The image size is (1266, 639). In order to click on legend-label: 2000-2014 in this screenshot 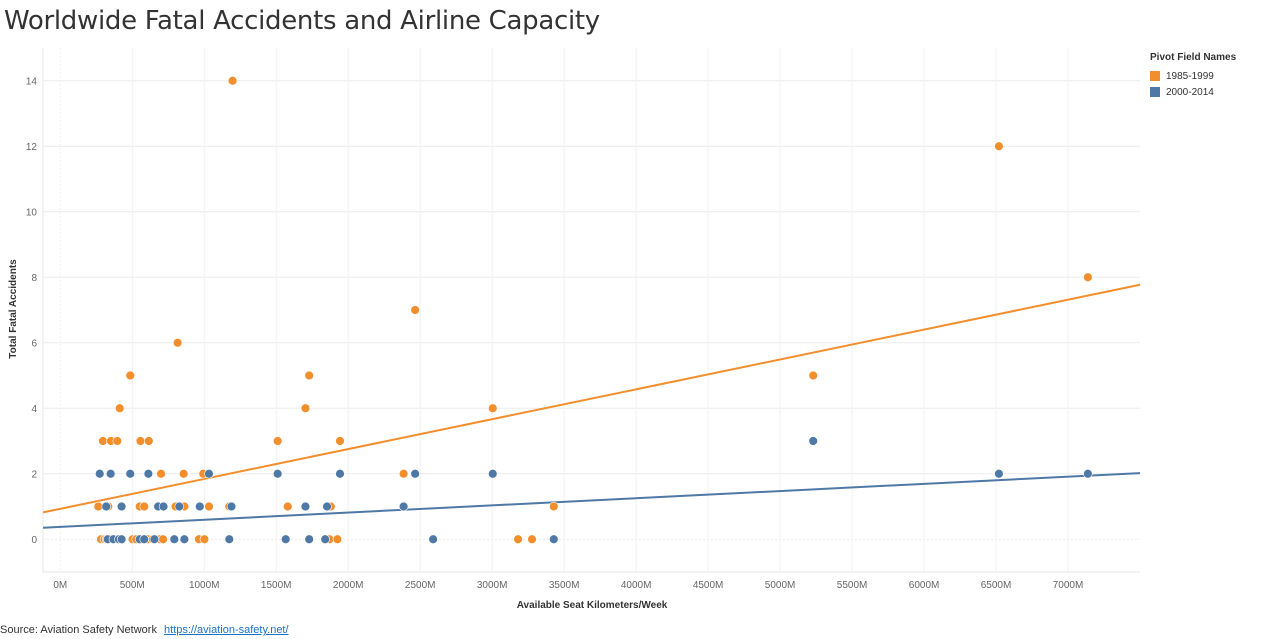, I will do `click(1190, 92)`.